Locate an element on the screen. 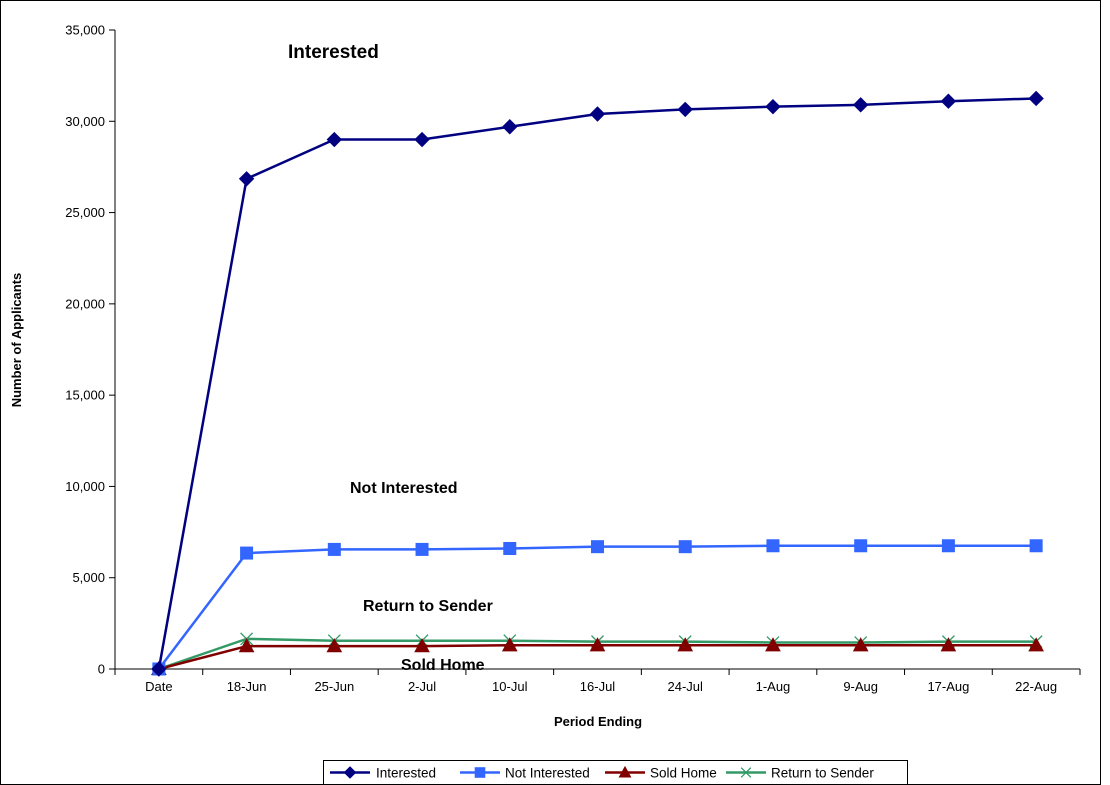 Image resolution: width=1110 pixels, height=785 pixels. annotation-not-interested: Not Interested is located at coordinates (404, 488).